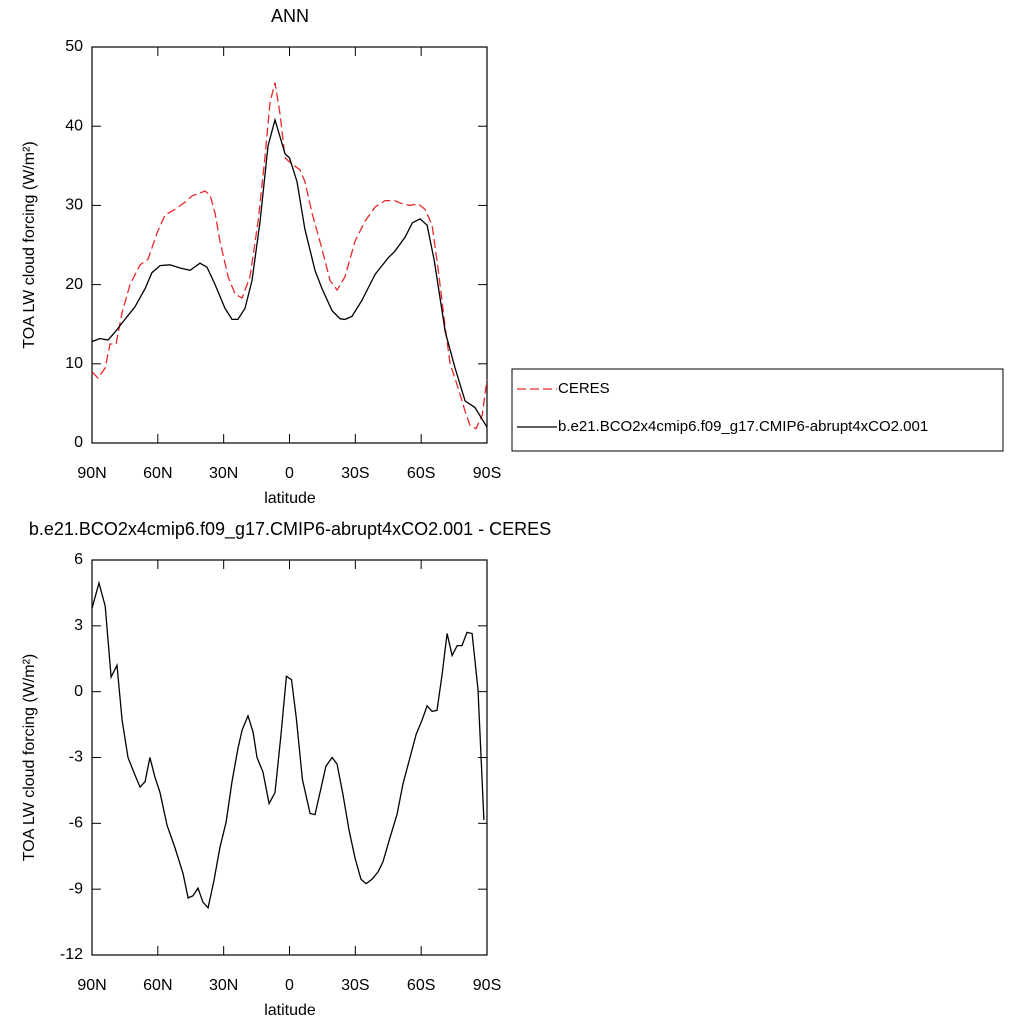 This screenshot has width=1024, height=1024. I want to click on y-tick-label: 6, so click(78, 559).